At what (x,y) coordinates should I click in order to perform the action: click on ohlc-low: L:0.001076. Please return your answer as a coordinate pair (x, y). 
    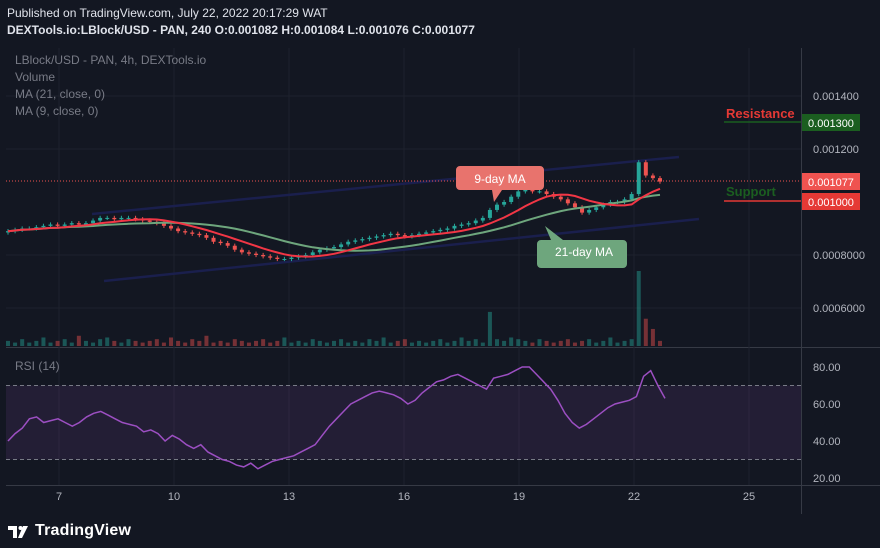
    Looking at the image, I should click on (378, 30).